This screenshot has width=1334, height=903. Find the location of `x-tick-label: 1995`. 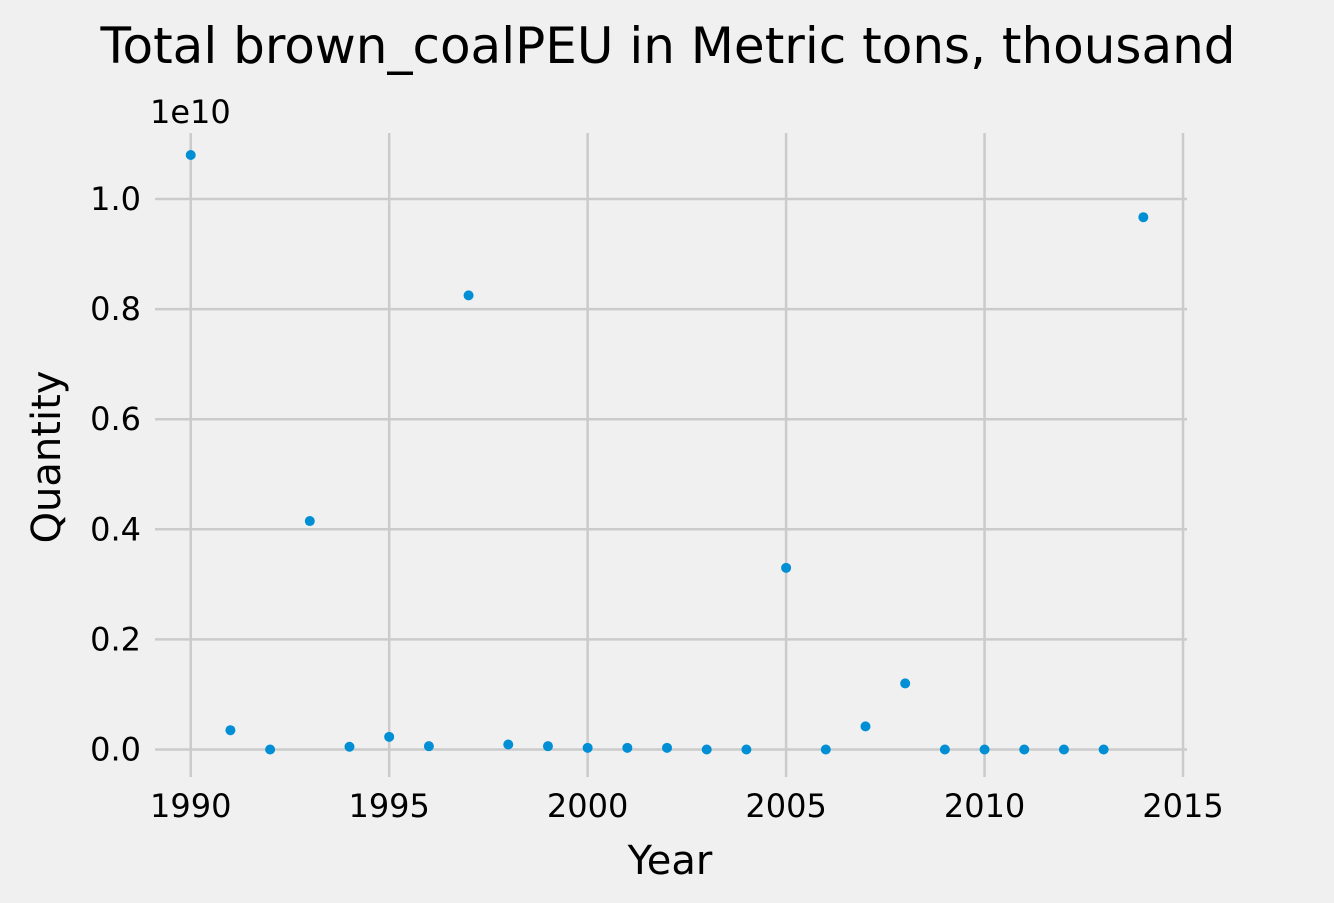

x-tick-label: 1995 is located at coordinates (388, 806).